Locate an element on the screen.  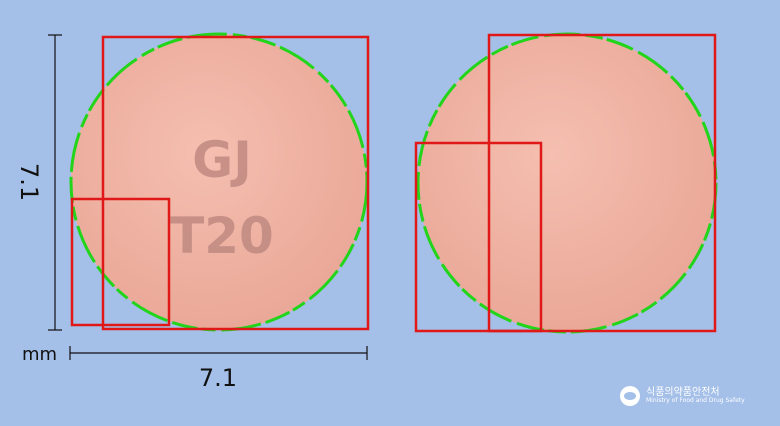
logo-korean-name: 식품의약품안전처 is located at coordinates (683, 392).